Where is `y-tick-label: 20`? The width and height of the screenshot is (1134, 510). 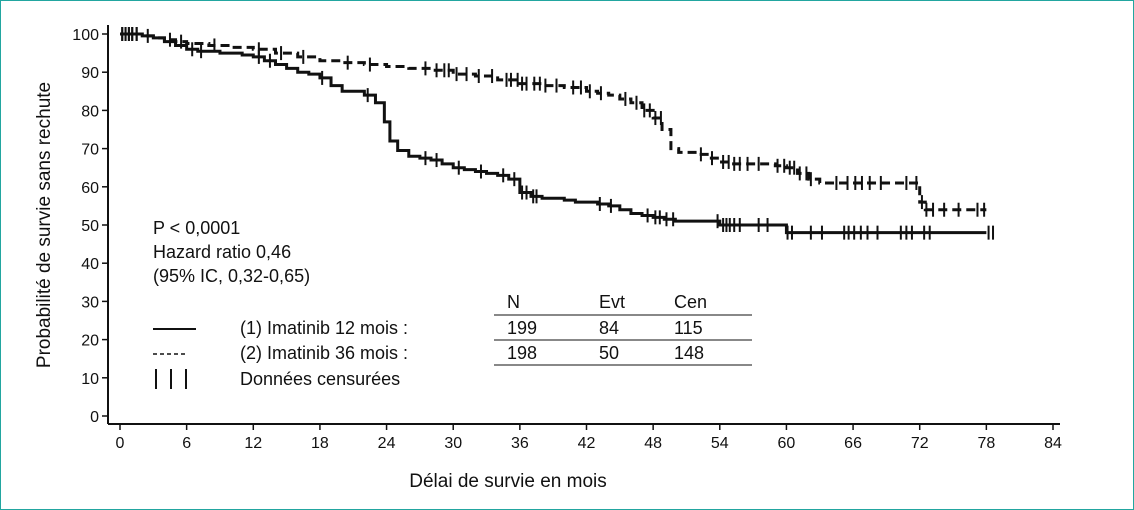 y-tick-label: 20 is located at coordinates (90, 341).